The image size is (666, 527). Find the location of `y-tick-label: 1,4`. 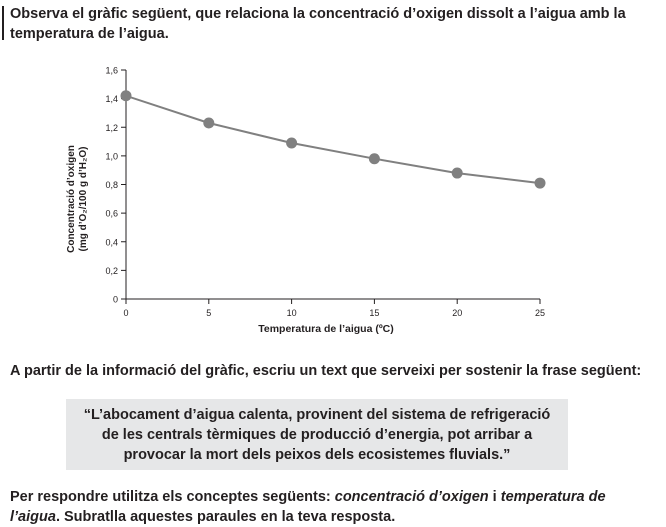

y-tick-label: 1,4 is located at coordinates (111, 99).